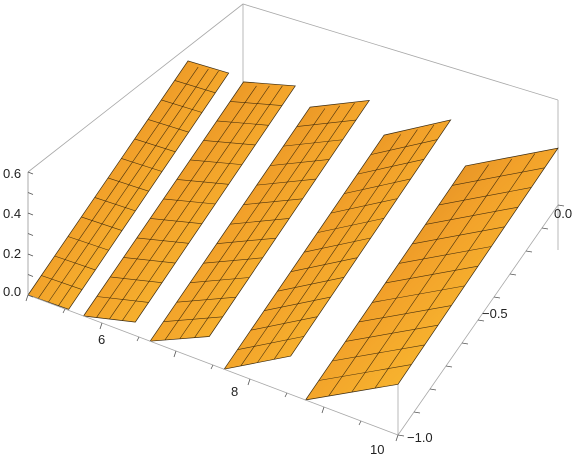  What do you see at coordinates (12, 173) in the screenshot?
I see `z-tick-label: 0.6` at bounding box center [12, 173].